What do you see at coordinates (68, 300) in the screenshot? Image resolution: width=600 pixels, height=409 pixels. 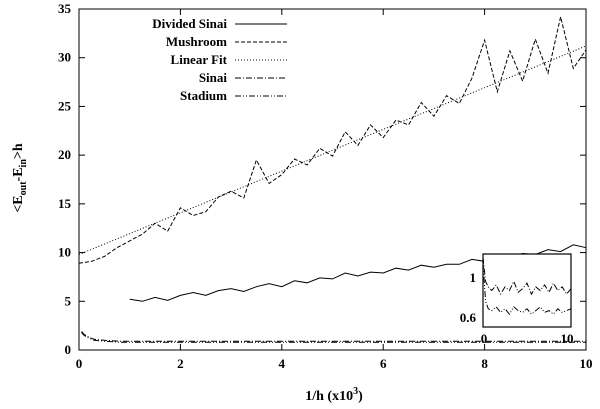 I see `y-tick-label-1: 5` at bounding box center [68, 300].